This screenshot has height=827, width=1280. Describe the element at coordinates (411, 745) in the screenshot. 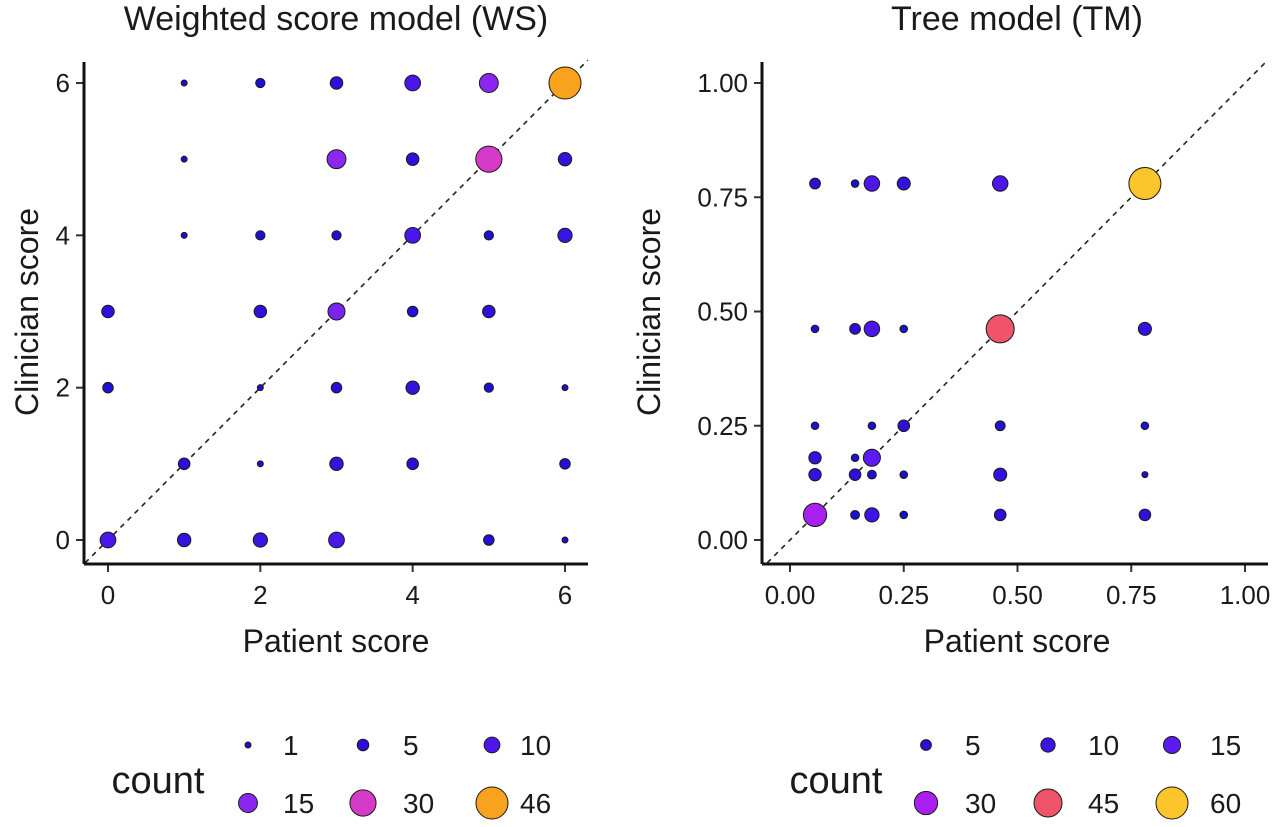

I see `legend-label: 5` at that location.